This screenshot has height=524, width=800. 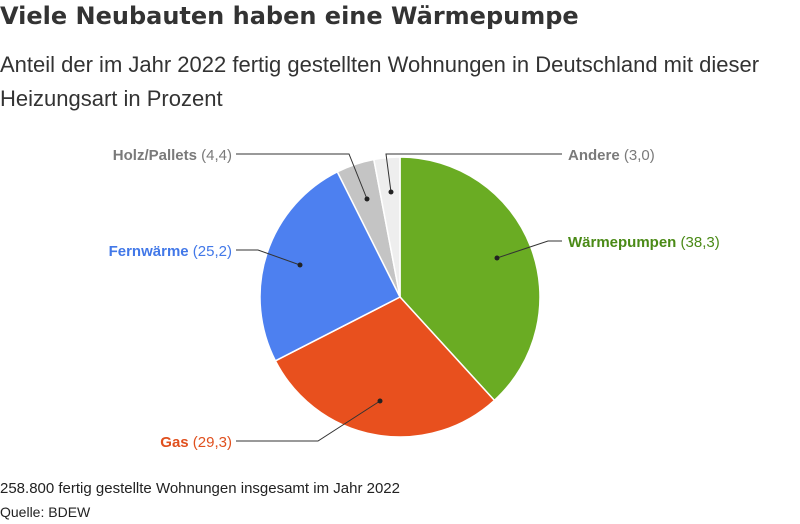 What do you see at coordinates (214, 155) in the screenshot?
I see `slice-label-value-3: (4,4)` at bounding box center [214, 155].